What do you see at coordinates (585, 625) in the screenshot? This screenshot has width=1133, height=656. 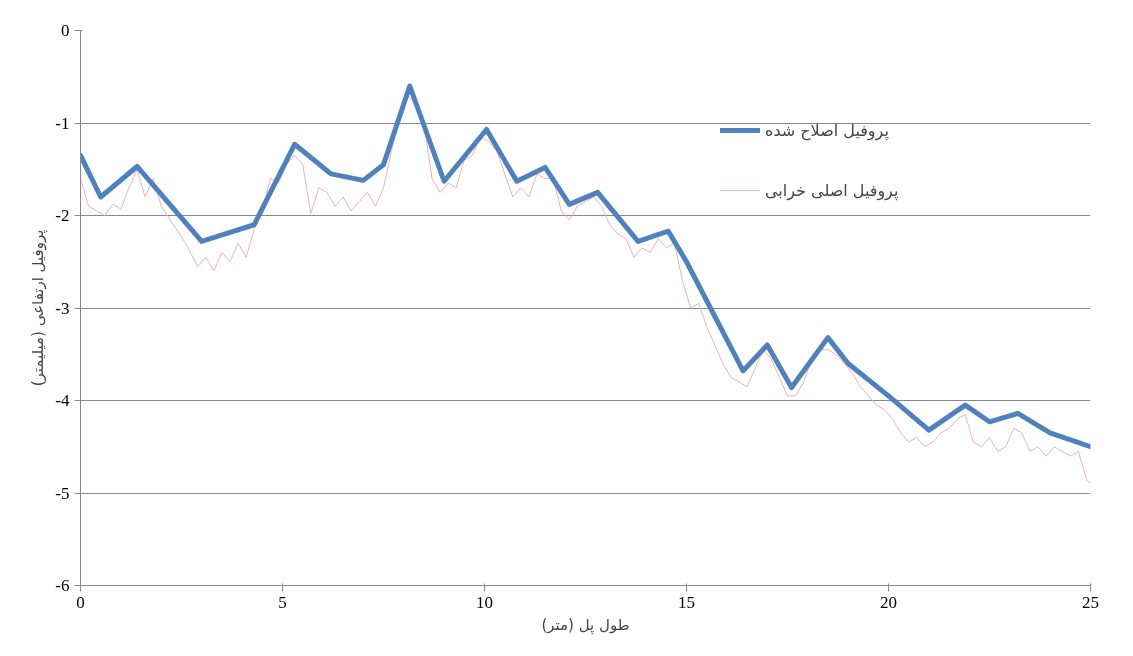 I see `x-axis-title: طول پل (متر)` at bounding box center [585, 625].